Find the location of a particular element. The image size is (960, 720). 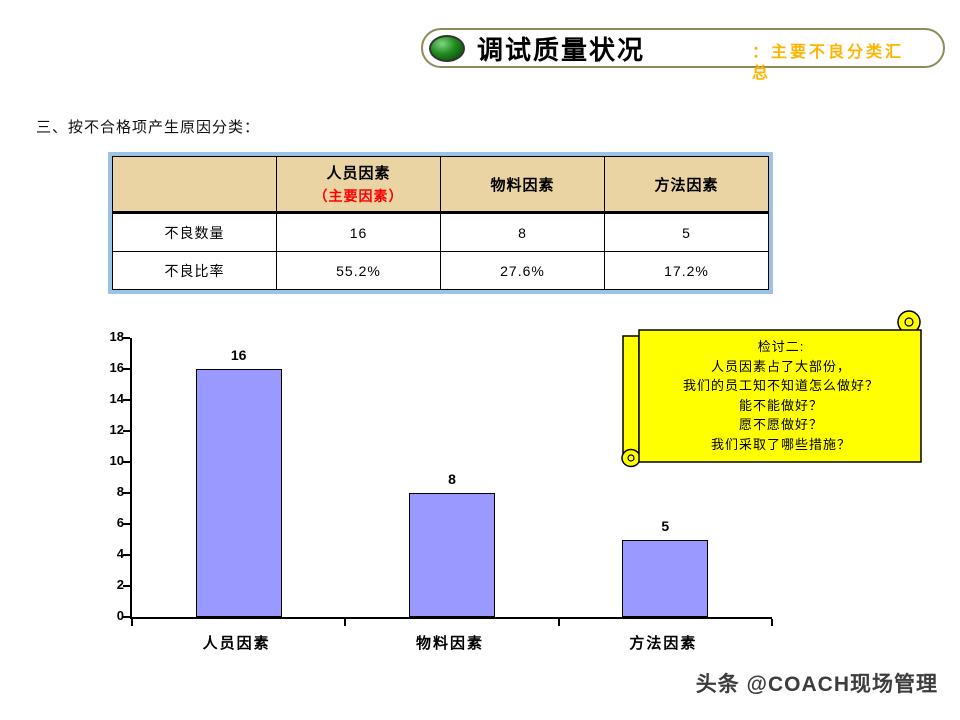

y-tick-label: 6 is located at coordinates (120, 522).